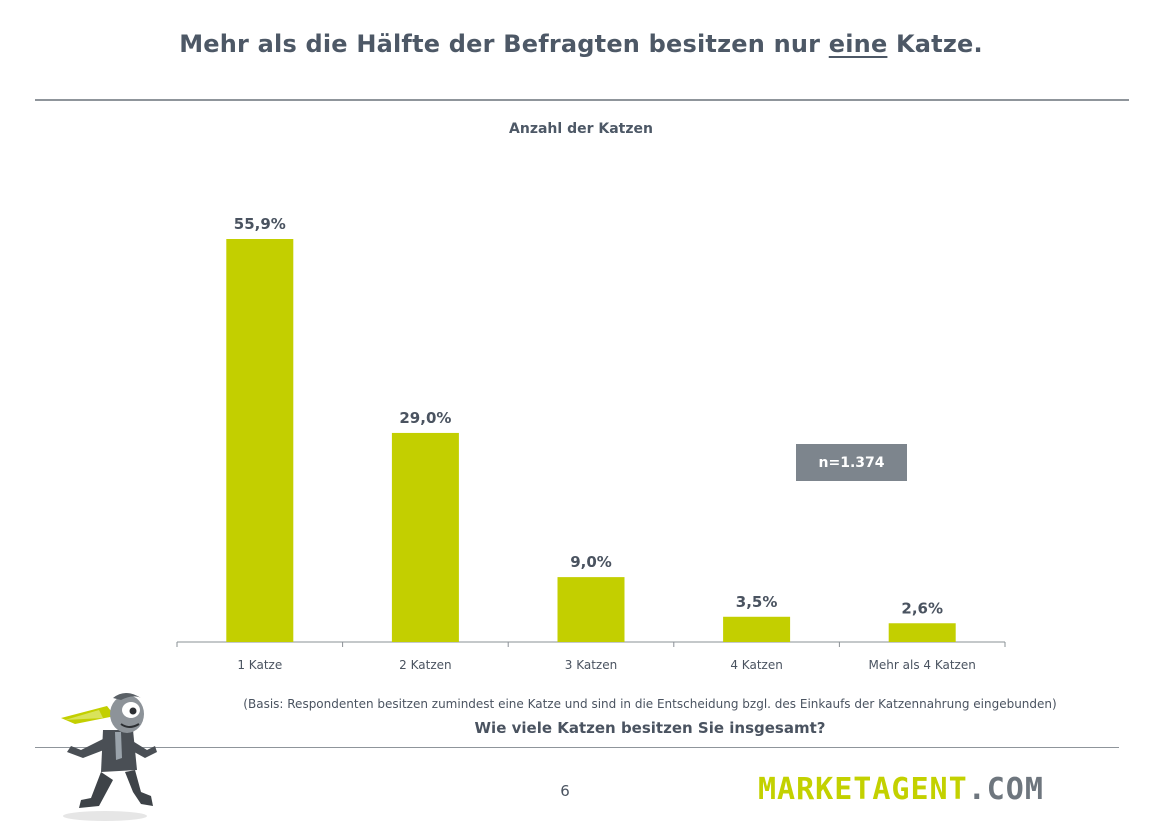 This screenshot has width=1162, height=832. Describe the element at coordinates (582, 100) in the screenshot. I see `header-divider` at that location.